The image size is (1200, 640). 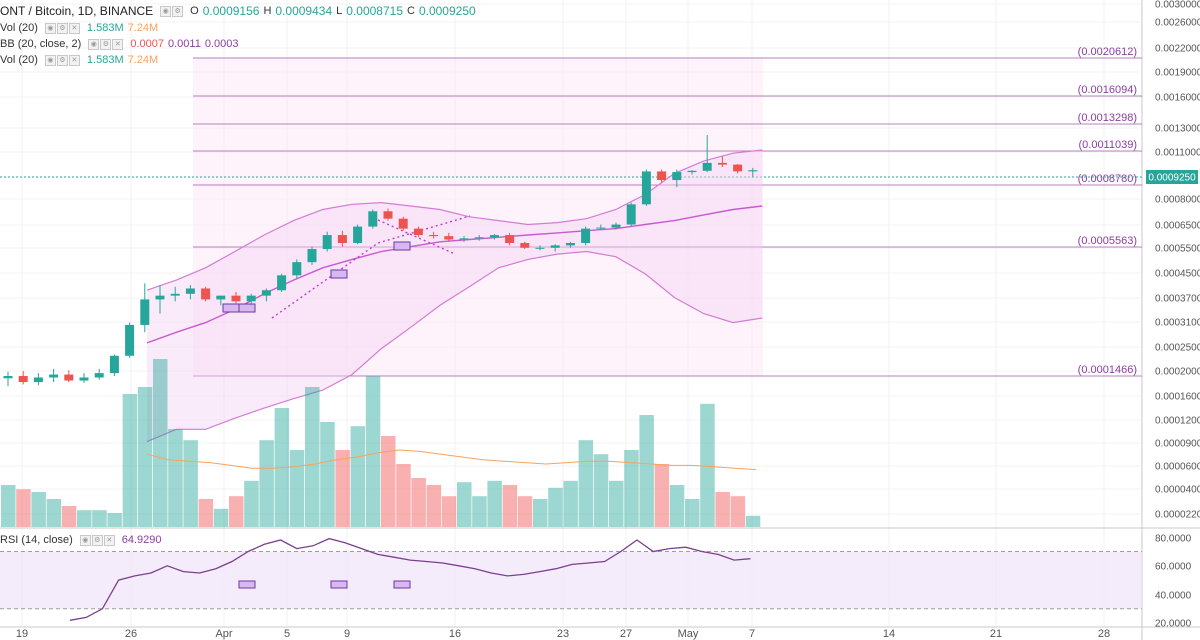 What do you see at coordinates (105, 60) in the screenshot?
I see `volume2-value: 1.583M` at bounding box center [105, 60].